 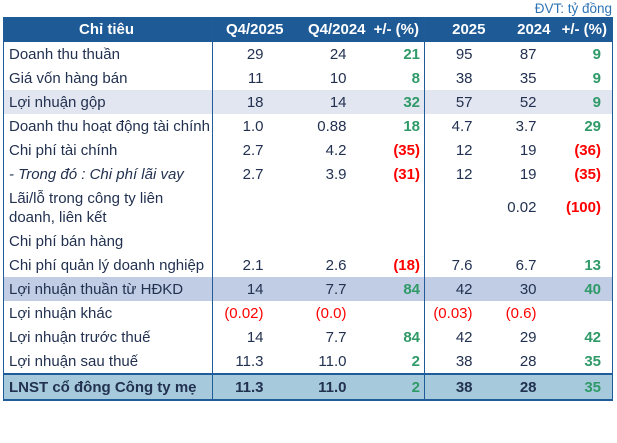 What do you see at coordinates (528, 54) in the screenshot?
I see `cell-value: 87` at bounding box center [528, 54].